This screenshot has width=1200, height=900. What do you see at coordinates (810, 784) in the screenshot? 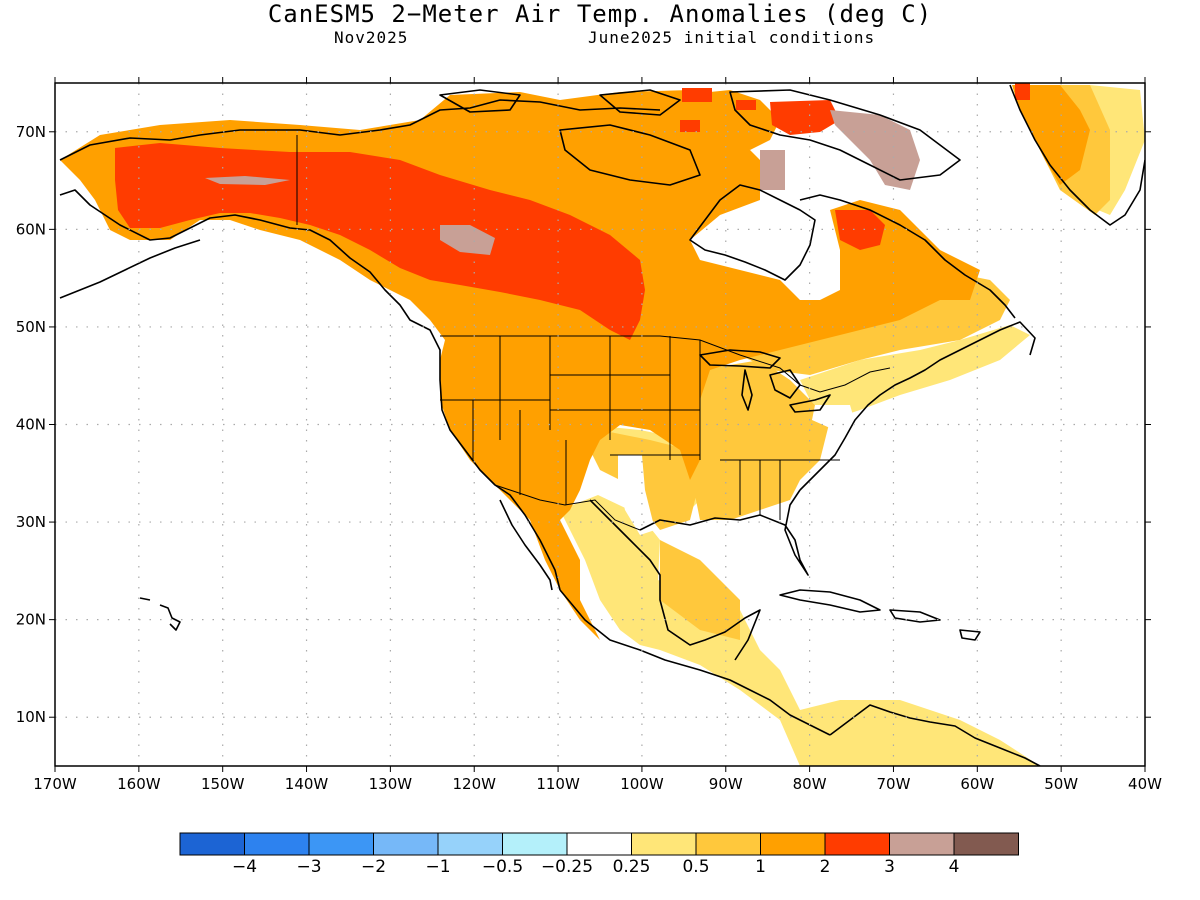
I see `lon-label: 80W` at bounding box center [810, 784].